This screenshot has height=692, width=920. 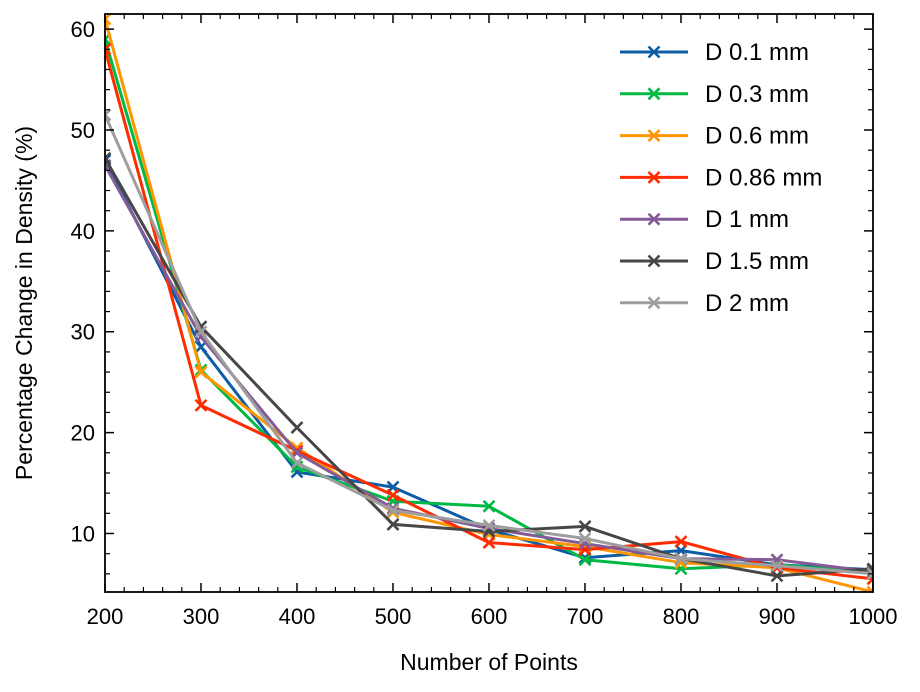 What do you see at coordinates (83, 231) in the screenshot?
I see `y-tick-label: 40` at bounding box center [83, 231].